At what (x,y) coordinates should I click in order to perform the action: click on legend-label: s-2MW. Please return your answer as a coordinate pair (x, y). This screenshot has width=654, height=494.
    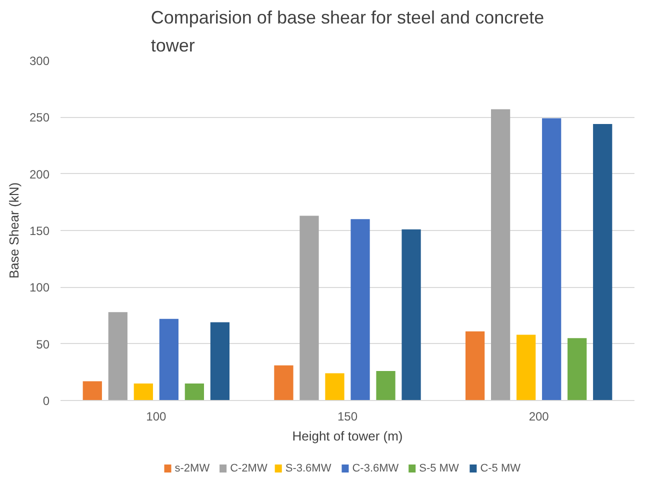
    Looking at the image, I should click on (192, 468).